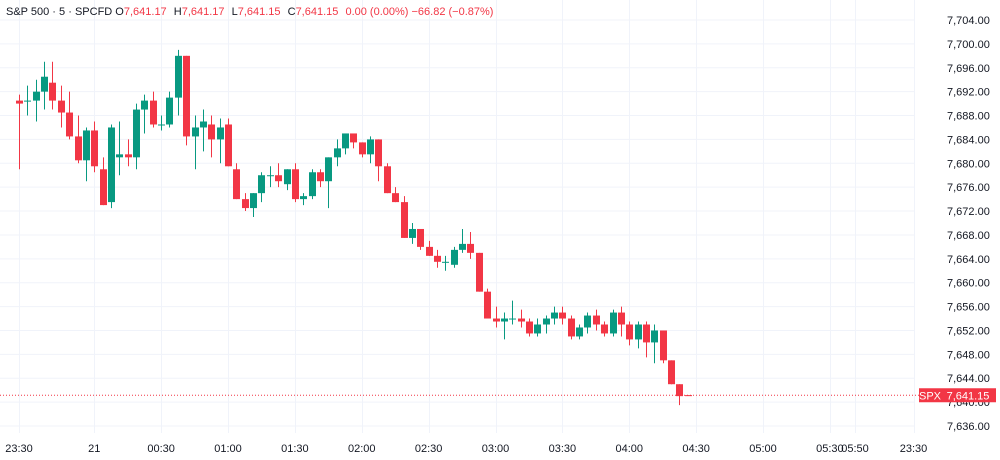 Image resolution: width=1000 pixels, height=460 pixels. Describe the element at coordinates (377, 12) in the screenshot. I see `change-value: 0.00 (0.00%)` at that location.